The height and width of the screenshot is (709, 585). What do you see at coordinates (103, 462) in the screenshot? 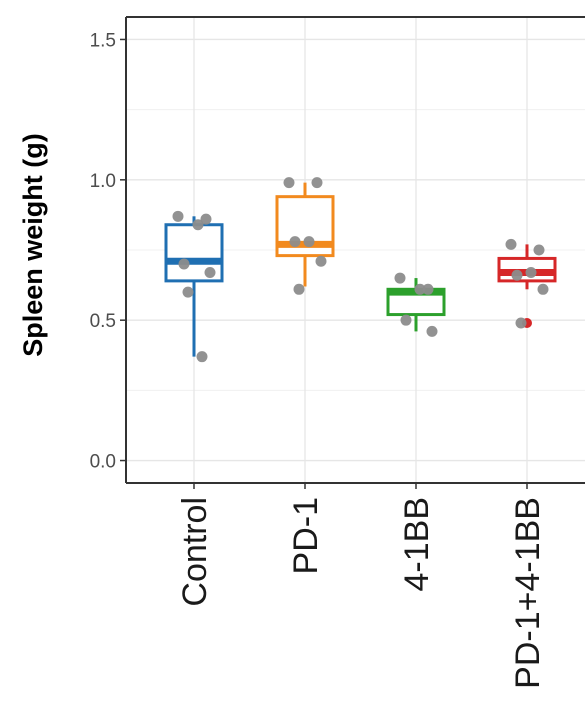
I see `y-tick-label: 0.0` at bounding box center [103, 462].